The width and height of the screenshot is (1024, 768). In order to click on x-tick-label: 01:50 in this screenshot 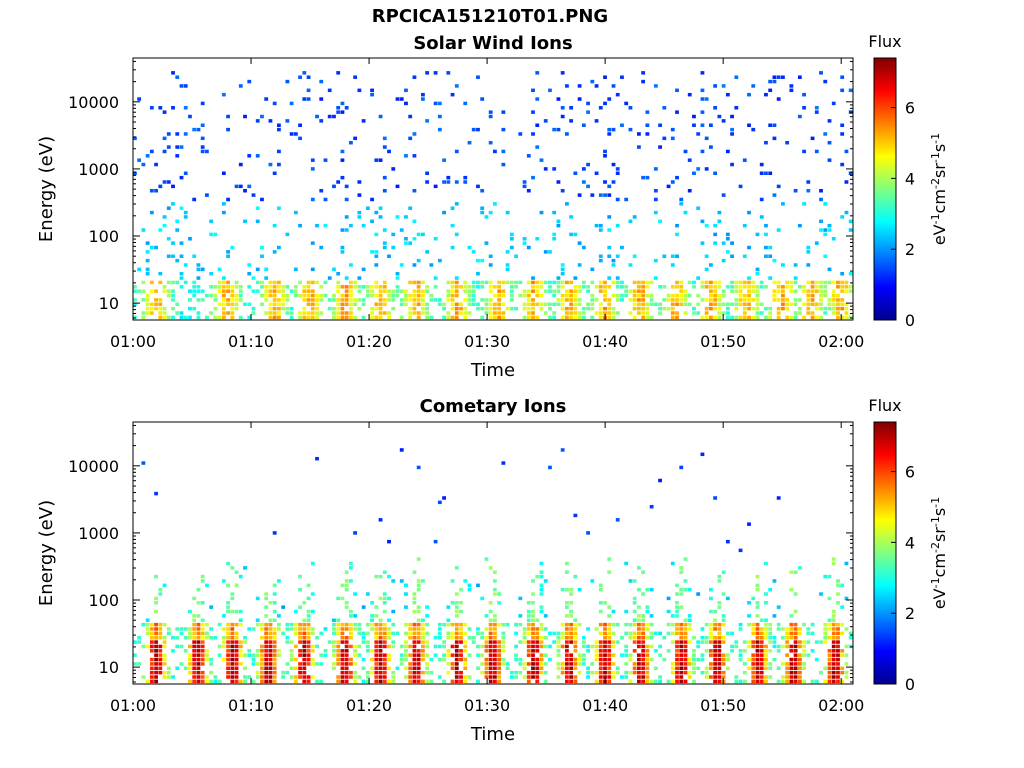, I will do `click(723, 705)`.